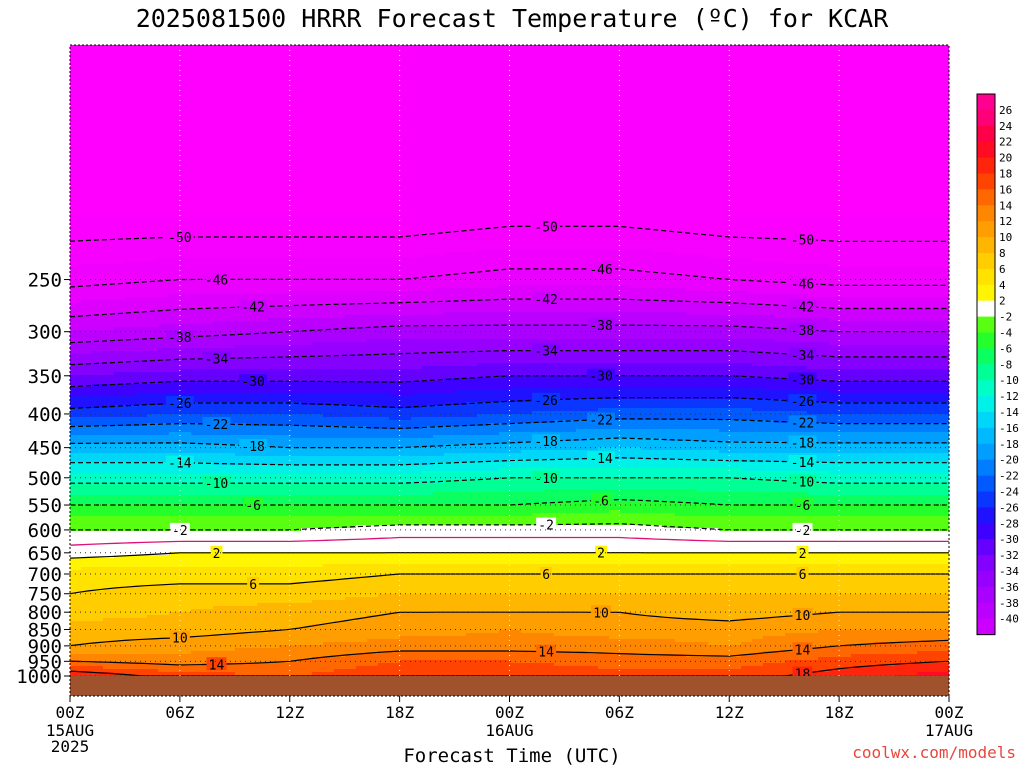  I want to click on y-tick-label: 650, so click(45, 554).